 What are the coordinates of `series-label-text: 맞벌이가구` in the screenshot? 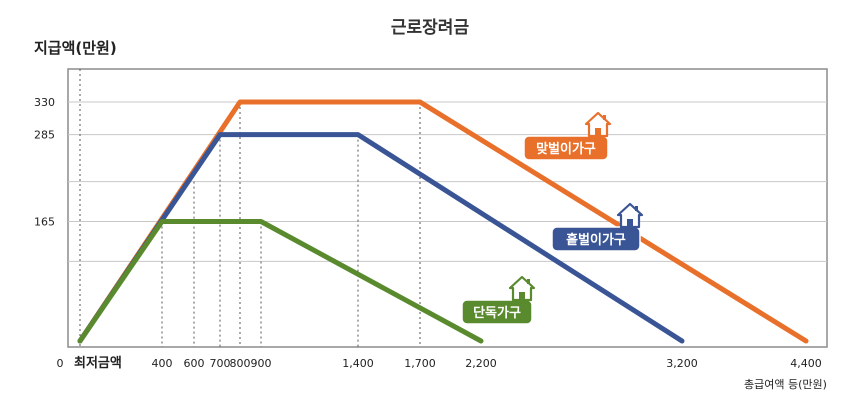 It's located at (566, 149).